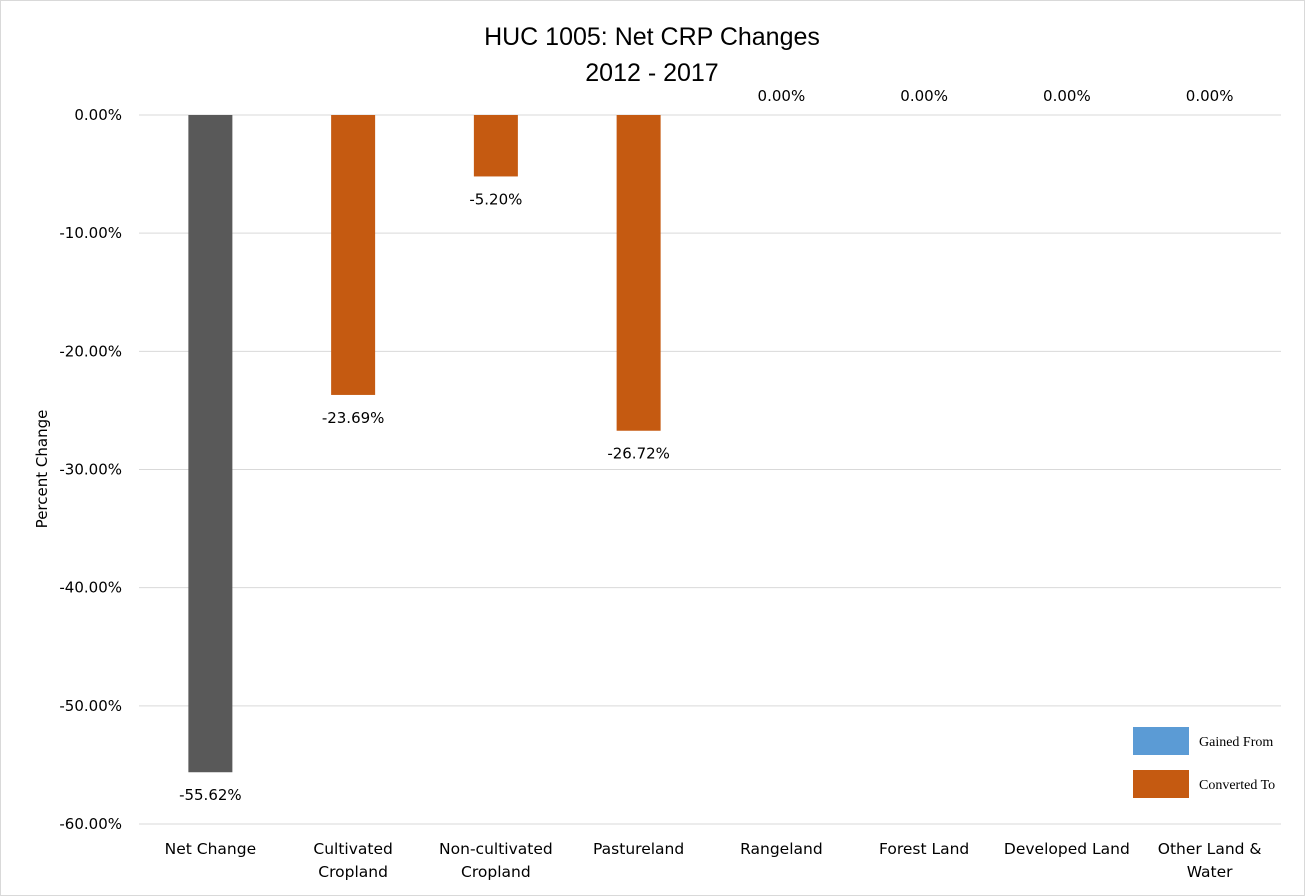 This screenshot has width=1305, height=896. What do you see at coordinates (90, 706) in the screenshot?
I see `y-tick-label: -50.00%` at bounding box center [90, 706].